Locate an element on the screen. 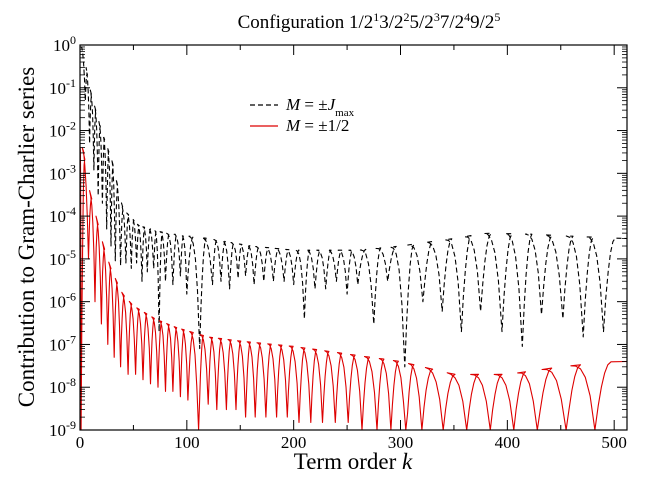 This screenshot has width=657, height=482. title-term-superscript: 4 is located at coordinates (467, 17).